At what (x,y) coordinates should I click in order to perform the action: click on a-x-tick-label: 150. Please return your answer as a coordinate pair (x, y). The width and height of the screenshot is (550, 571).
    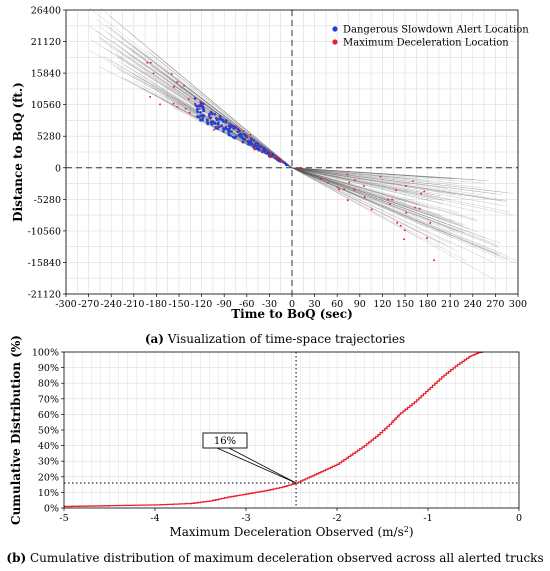
    Looking at the image, I should click on (405, 304).